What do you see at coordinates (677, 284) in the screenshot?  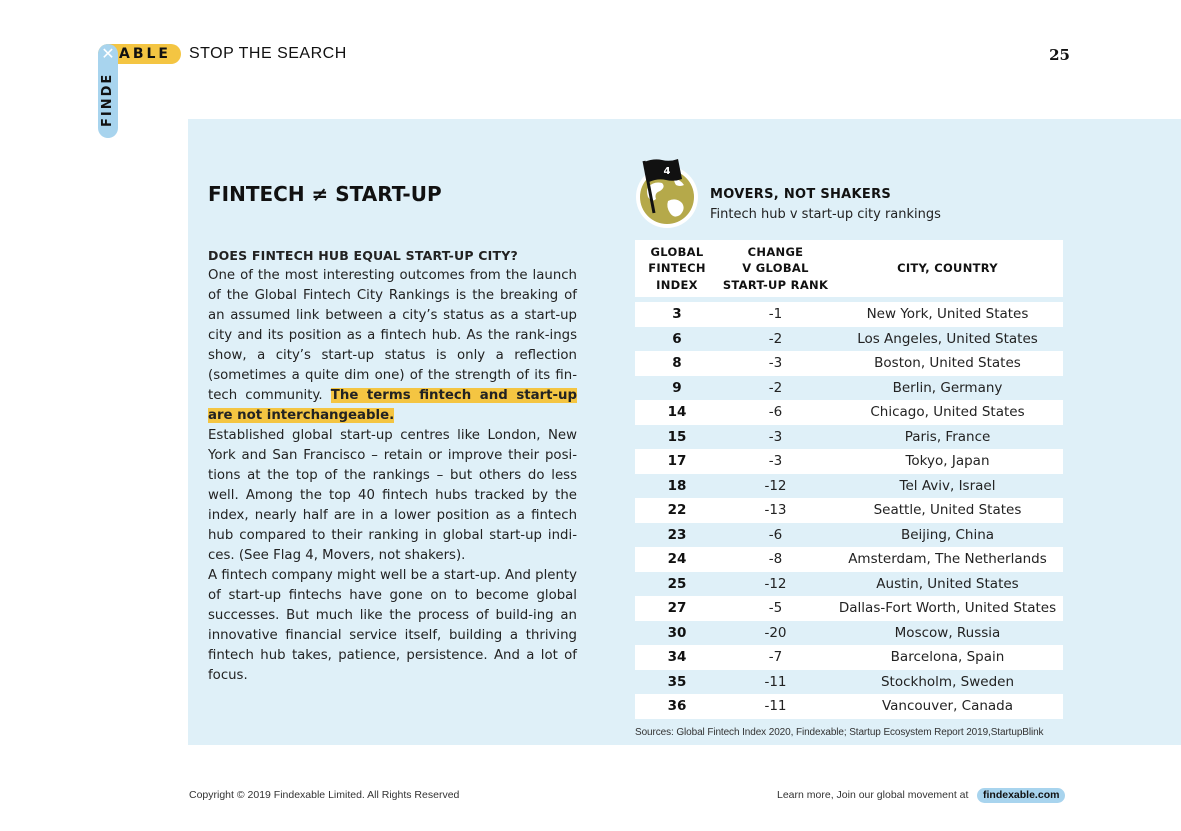 I see `header-col1-line3: INDEX` at bounding box center [677, 284].